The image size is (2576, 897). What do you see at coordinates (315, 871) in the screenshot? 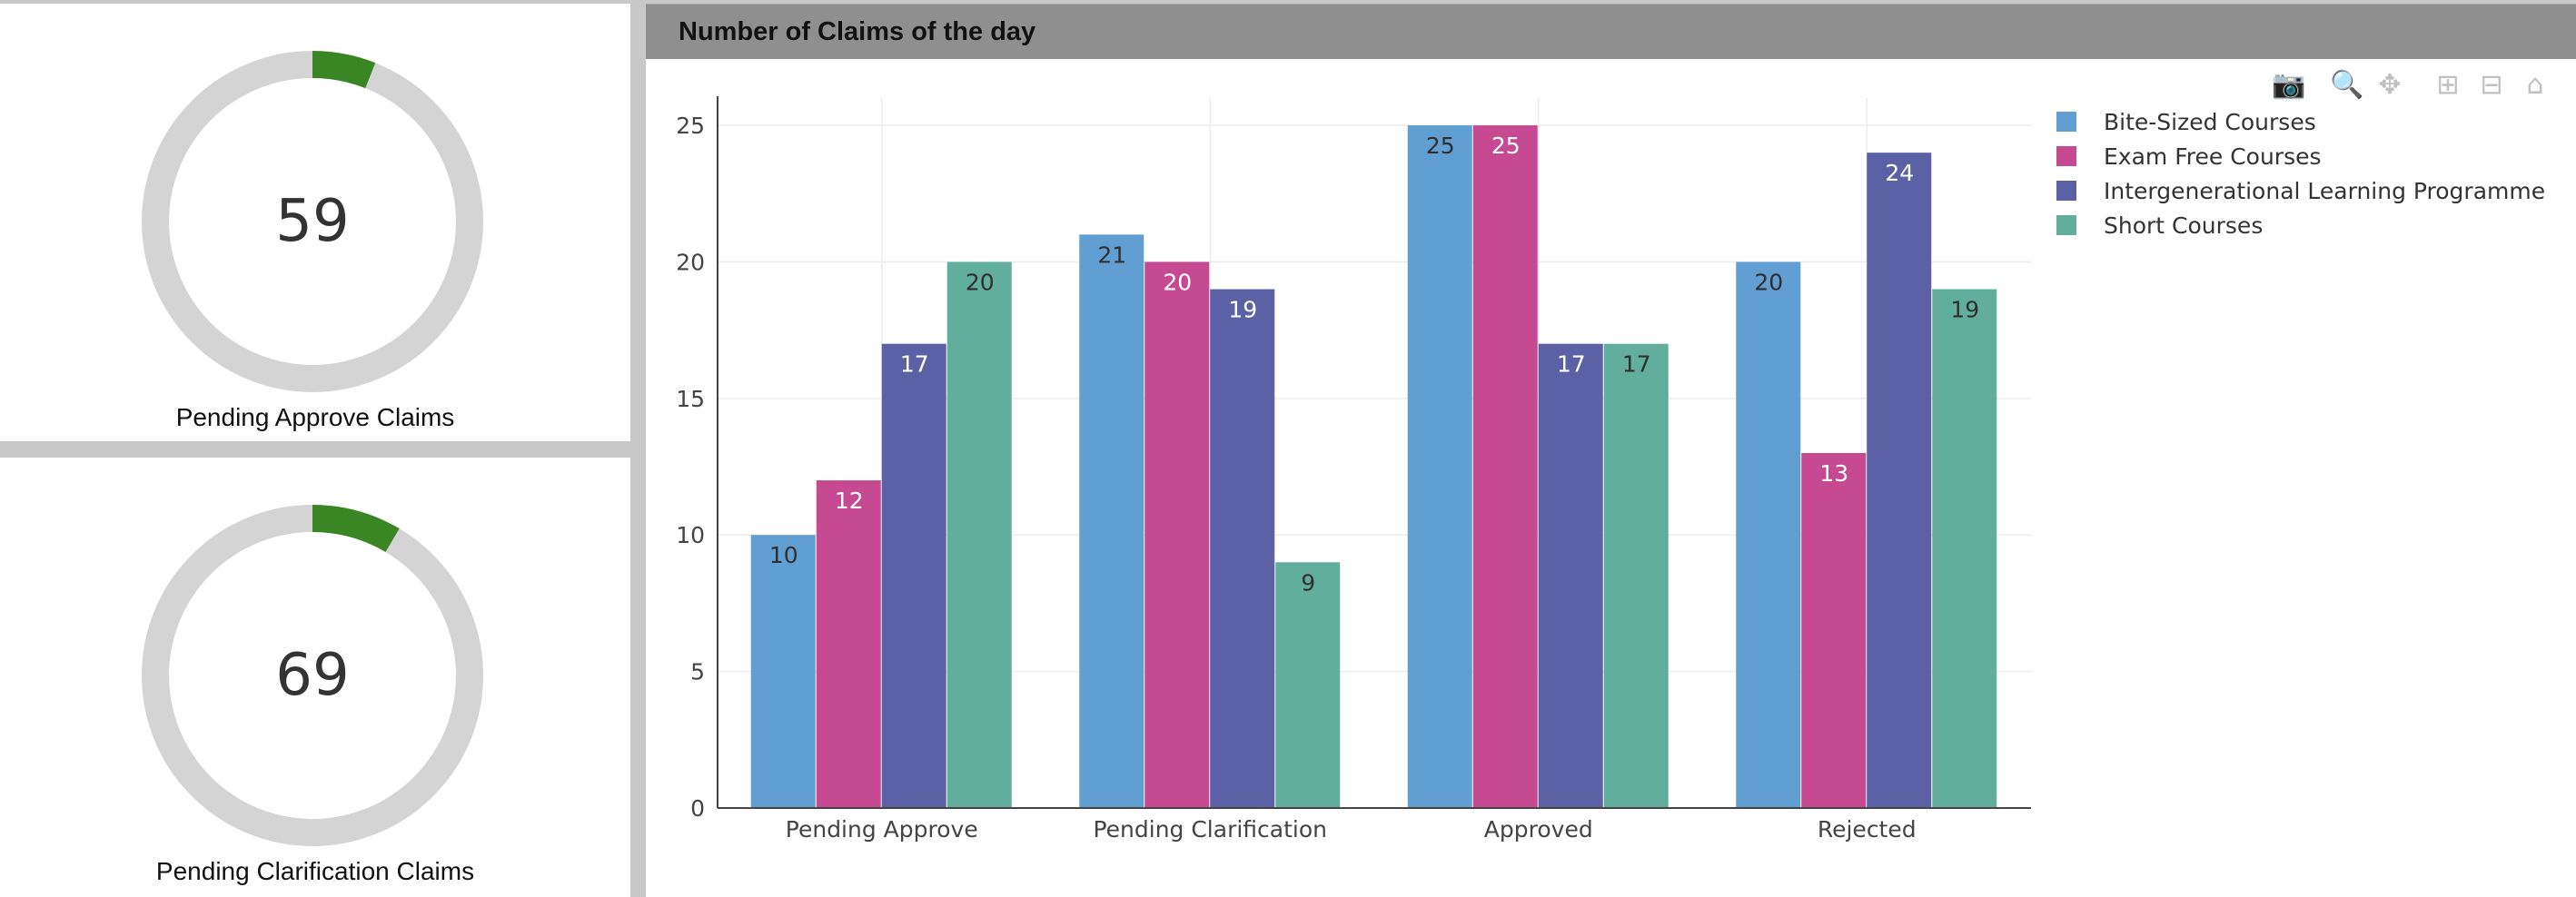
I see `pending-clarification-label: Pending Clarification Claims` at bounding box center [315, 871].